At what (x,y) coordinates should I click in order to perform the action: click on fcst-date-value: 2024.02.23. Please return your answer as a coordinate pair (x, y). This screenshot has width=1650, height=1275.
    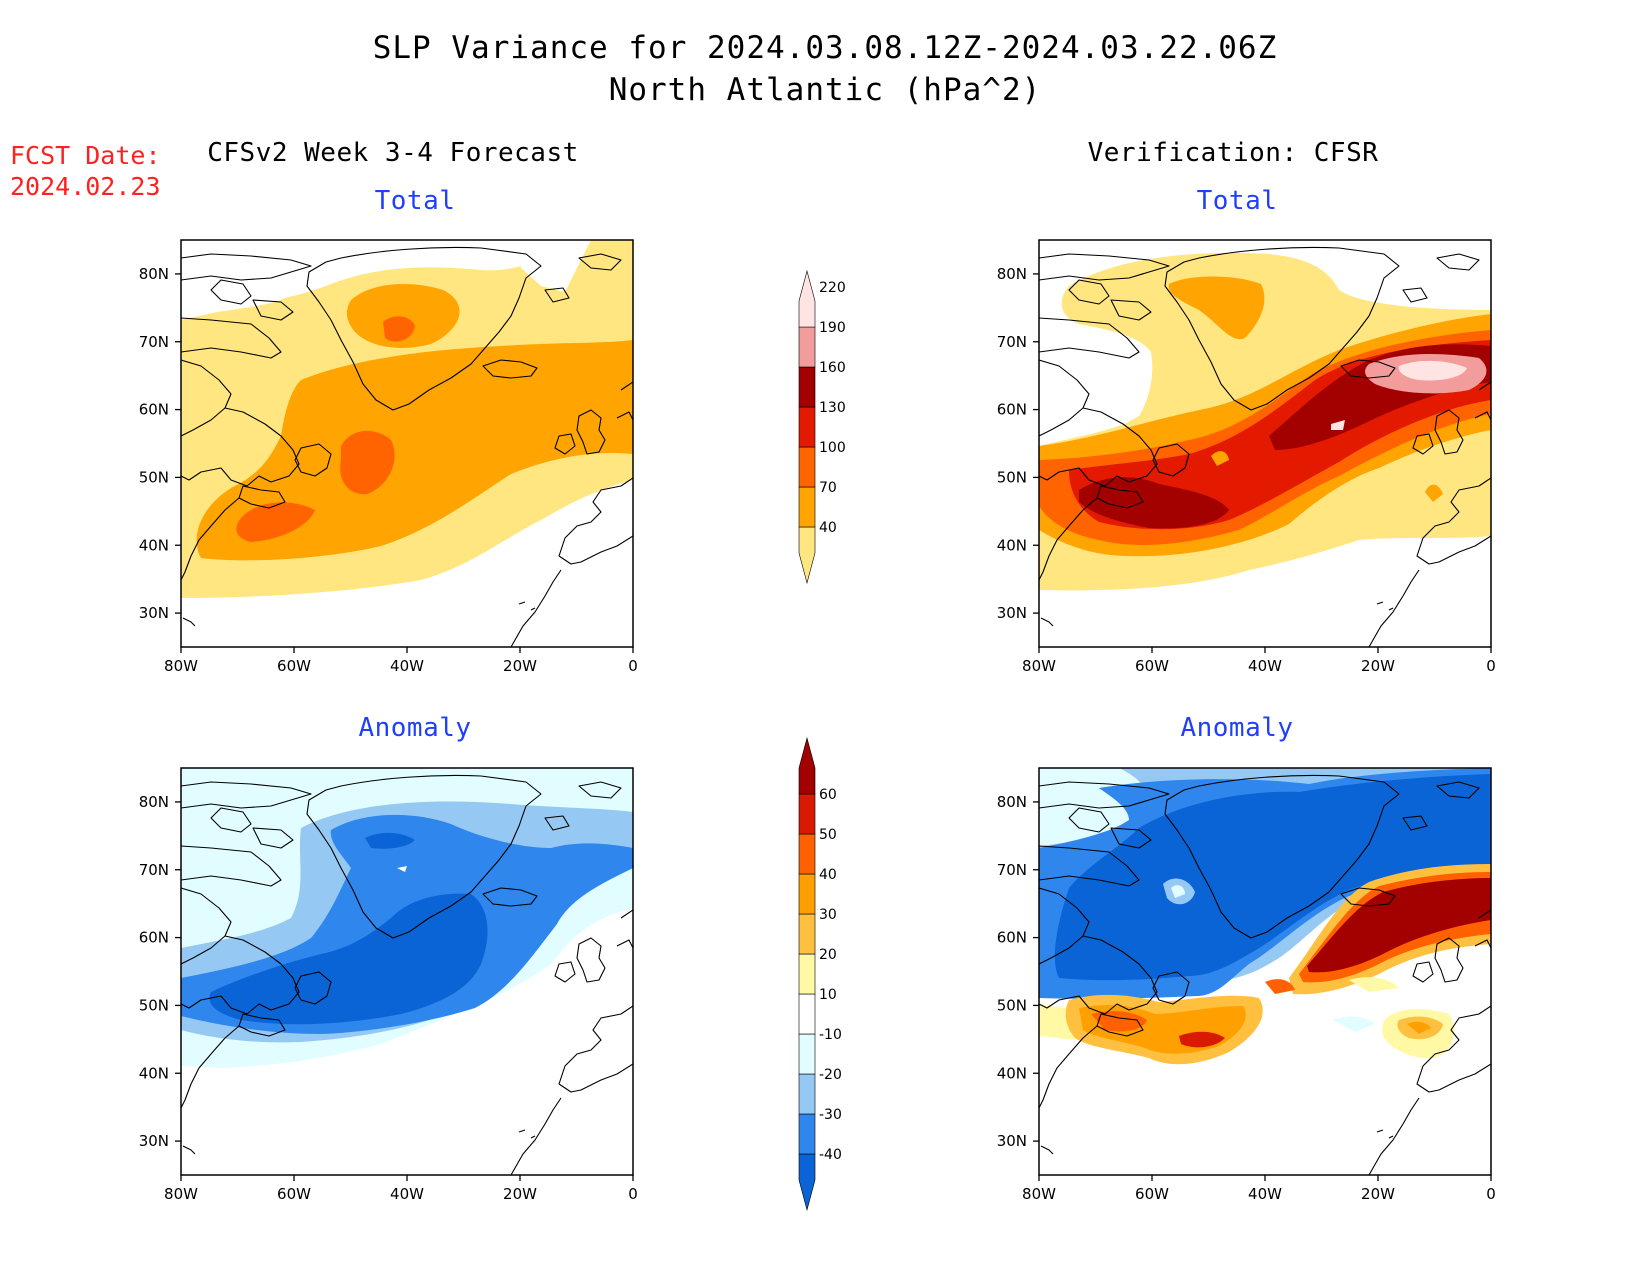
    Looking at the image, I should click on (85, 186).